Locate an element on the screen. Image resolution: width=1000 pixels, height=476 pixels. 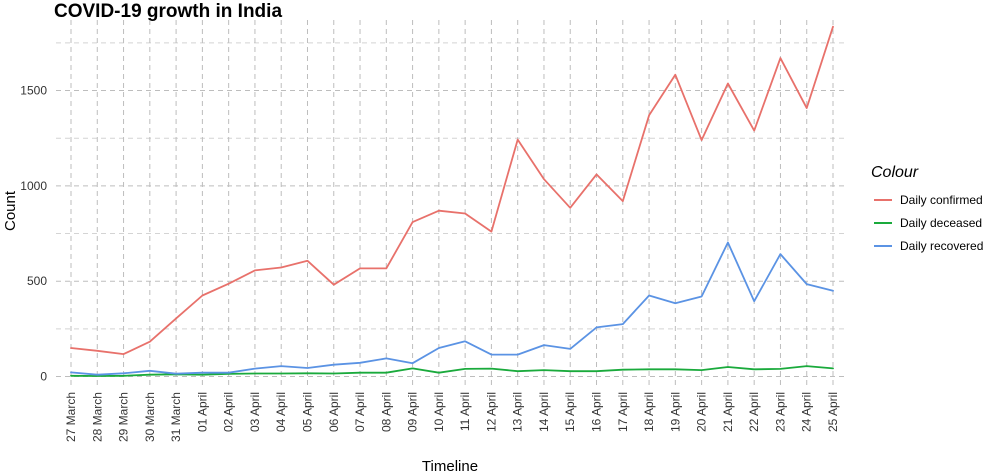
x-tick-label: 14 April is located at coordinates (544, 412).